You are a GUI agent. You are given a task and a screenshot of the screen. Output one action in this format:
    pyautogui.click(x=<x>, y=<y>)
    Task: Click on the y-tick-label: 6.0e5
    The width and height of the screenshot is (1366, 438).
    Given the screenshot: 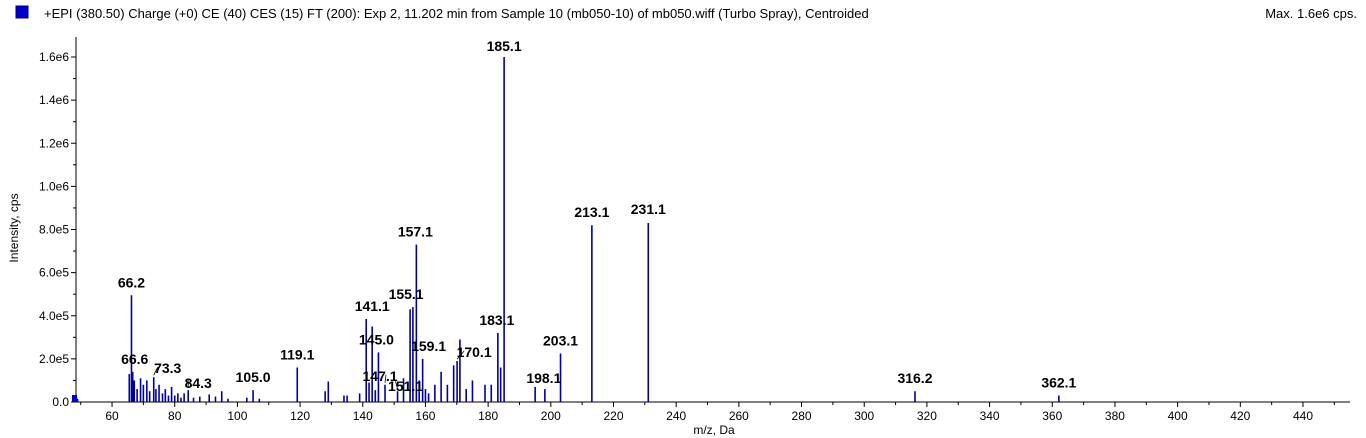 What is the action you would take?
    pyautogui.click(x=54, y=273)
    